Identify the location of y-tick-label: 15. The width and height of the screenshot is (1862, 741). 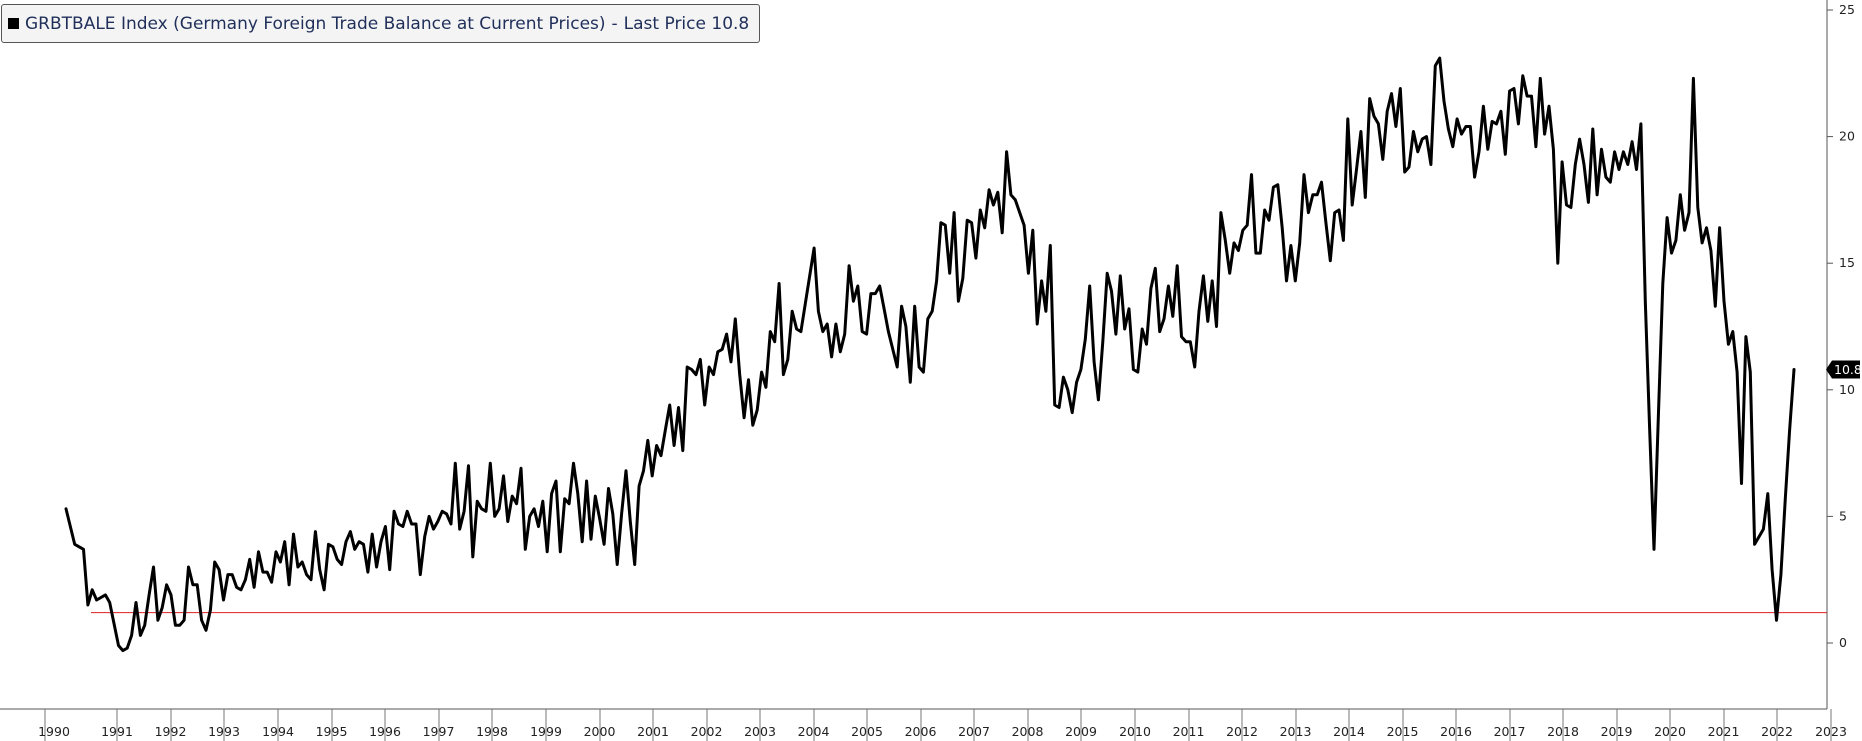
(1847, 262).